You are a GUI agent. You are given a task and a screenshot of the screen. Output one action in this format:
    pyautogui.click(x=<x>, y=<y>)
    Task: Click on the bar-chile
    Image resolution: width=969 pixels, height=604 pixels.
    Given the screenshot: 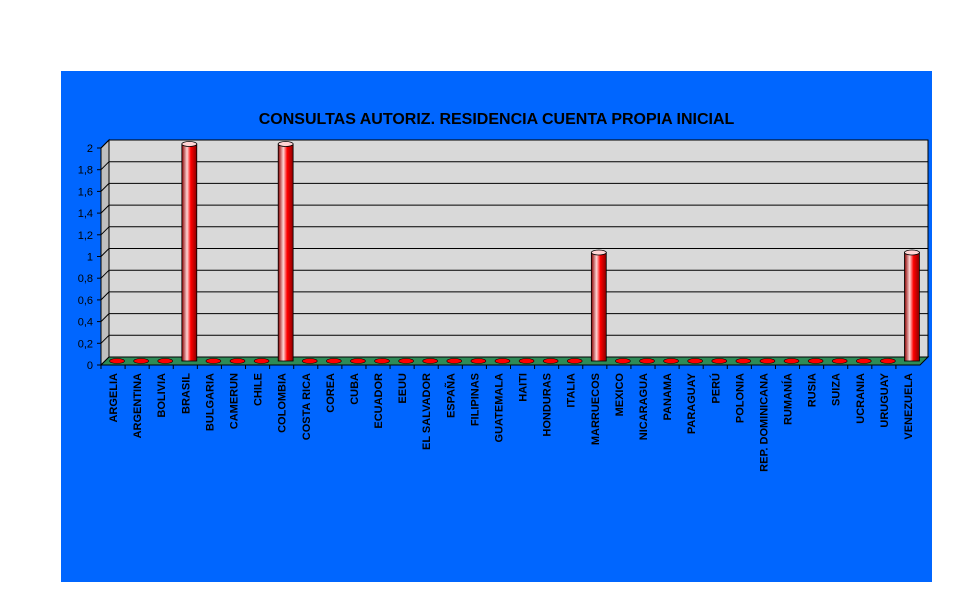 What is the action you would take?
    pyautogui.click(x=261, y=361)
    